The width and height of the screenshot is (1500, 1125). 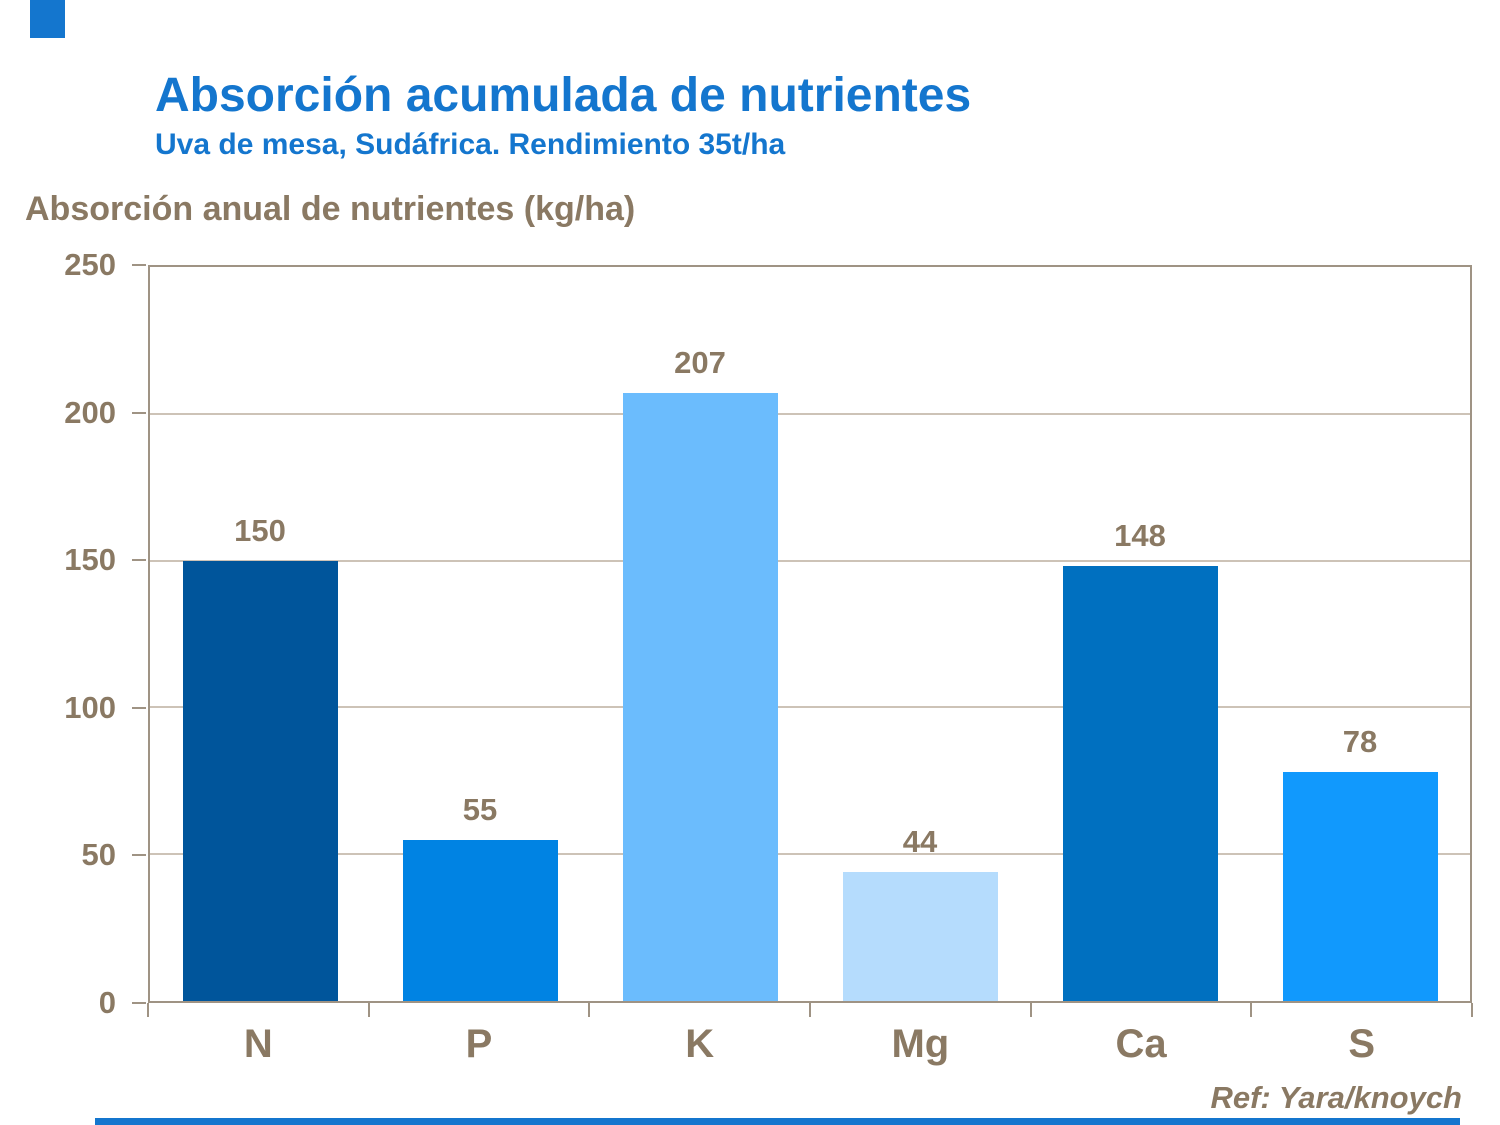 What do you see at coordinates (98, 855) in the screenshot?
I see `y-tick-label-50: 50` at bounding box center [98, 855].